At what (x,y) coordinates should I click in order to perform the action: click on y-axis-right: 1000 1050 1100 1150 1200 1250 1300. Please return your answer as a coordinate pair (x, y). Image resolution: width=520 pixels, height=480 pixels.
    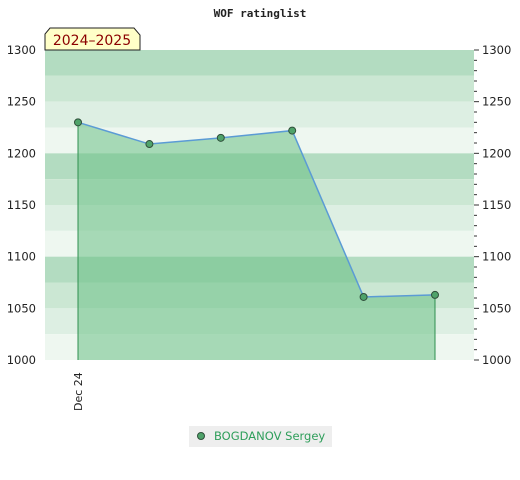
    Looking at the image, I should click on (492, 205).